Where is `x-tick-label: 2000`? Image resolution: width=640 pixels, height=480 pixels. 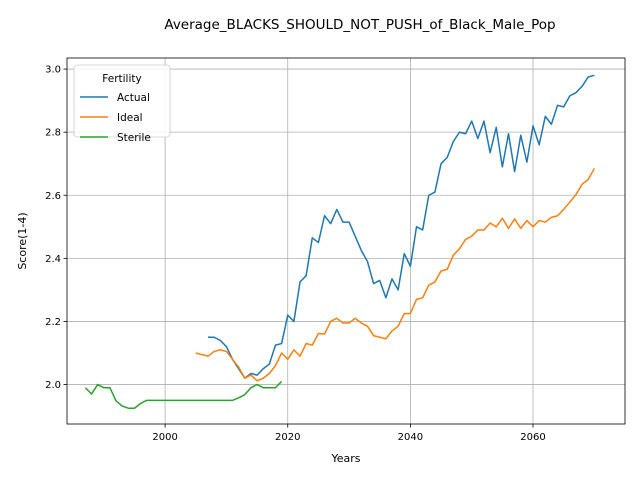 x-tick-label: 2000 is located at coordinates (164, 437).